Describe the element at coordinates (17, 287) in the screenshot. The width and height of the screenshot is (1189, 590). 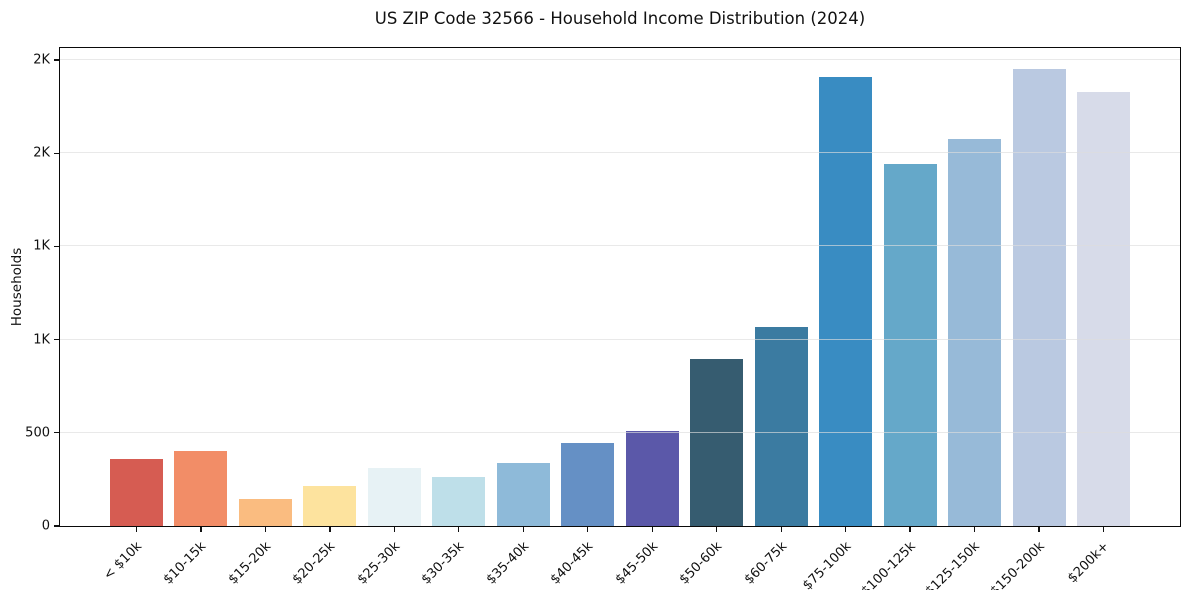
I see `y-axis-label: Households` at that location.